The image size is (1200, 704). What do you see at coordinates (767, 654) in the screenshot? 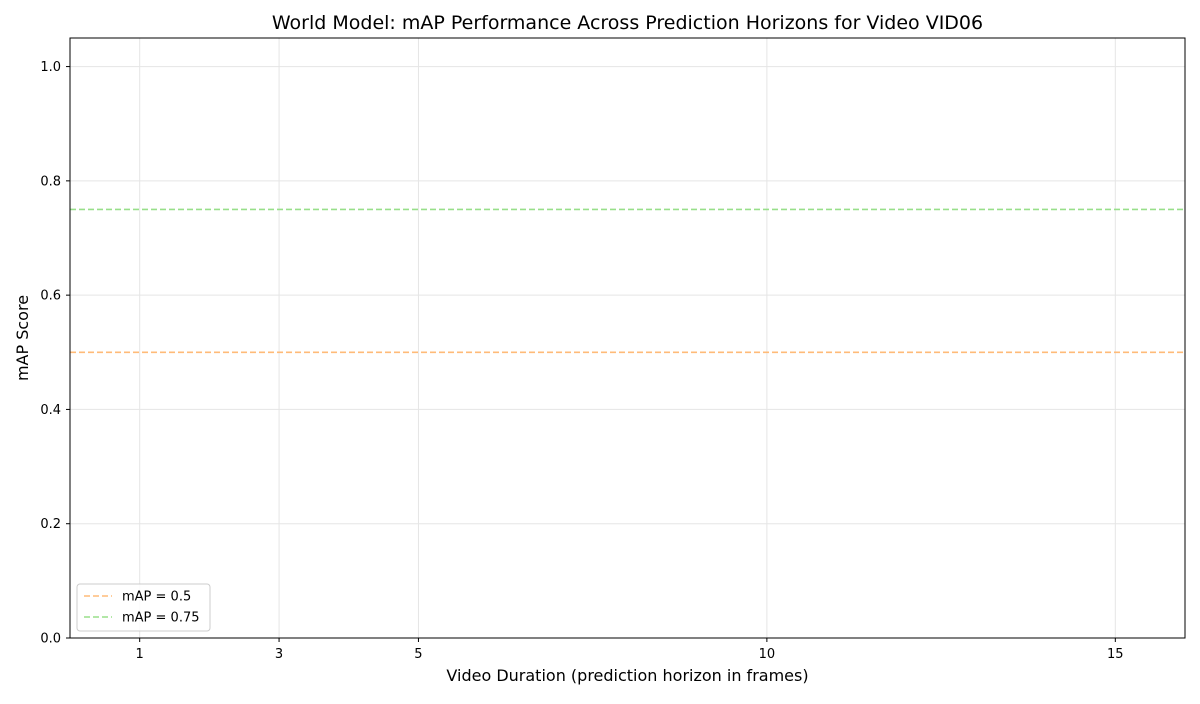
I see `x-tick-label: 10` at bounding box center [767, 654].